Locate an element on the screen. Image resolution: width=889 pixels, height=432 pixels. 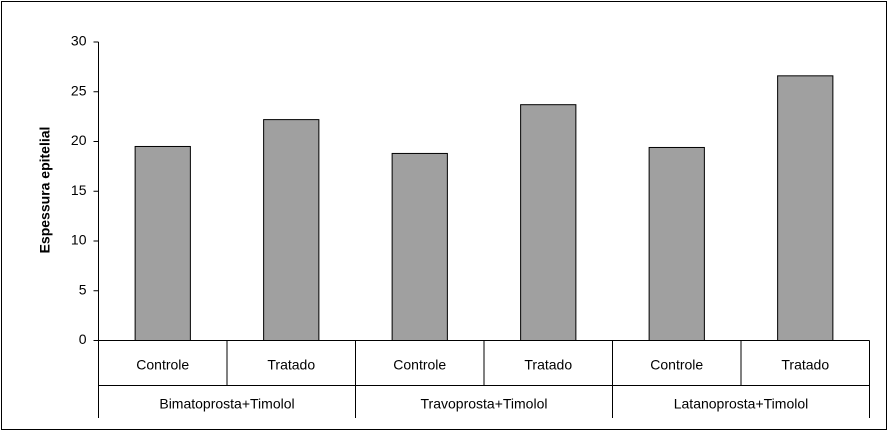
y-tick-label: 0 is located at coordinates (83, 339).